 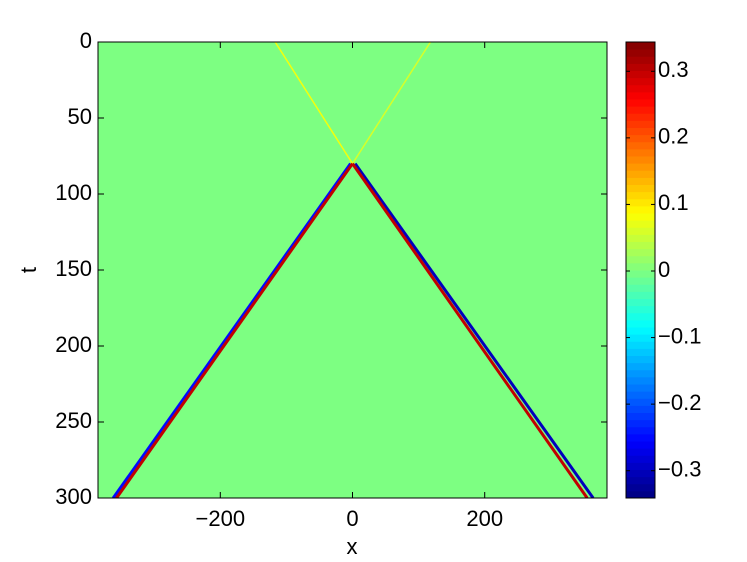 I want to click on colorbar-tick-label: −0.1, so click(x=679, y=335).